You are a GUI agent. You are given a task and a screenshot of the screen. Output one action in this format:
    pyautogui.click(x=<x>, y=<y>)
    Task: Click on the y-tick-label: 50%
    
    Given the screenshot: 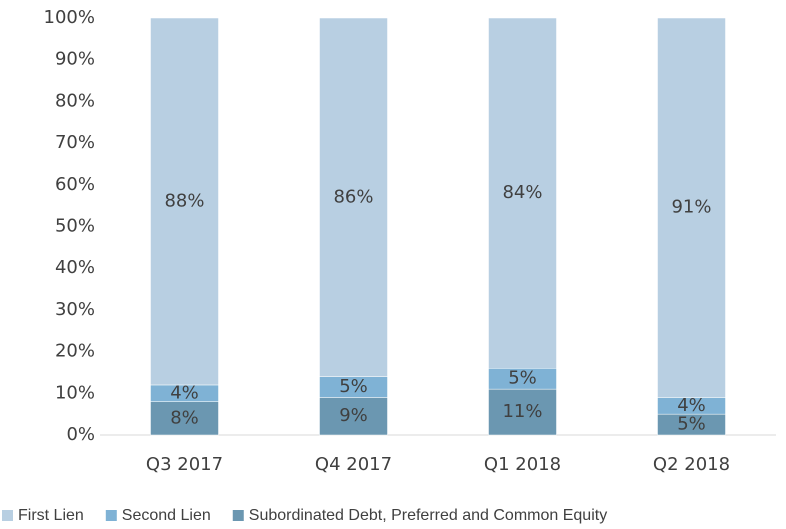 What is the action you would take?
    pyautogui.click(x=75, y=226)
    